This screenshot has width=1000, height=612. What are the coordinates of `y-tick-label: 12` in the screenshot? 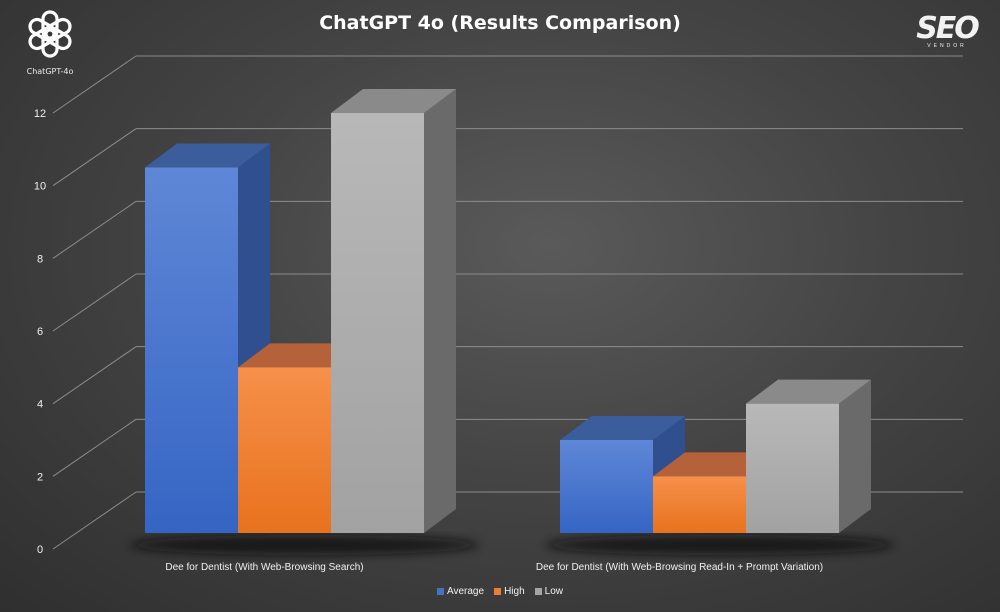 It's located at (40, 114).